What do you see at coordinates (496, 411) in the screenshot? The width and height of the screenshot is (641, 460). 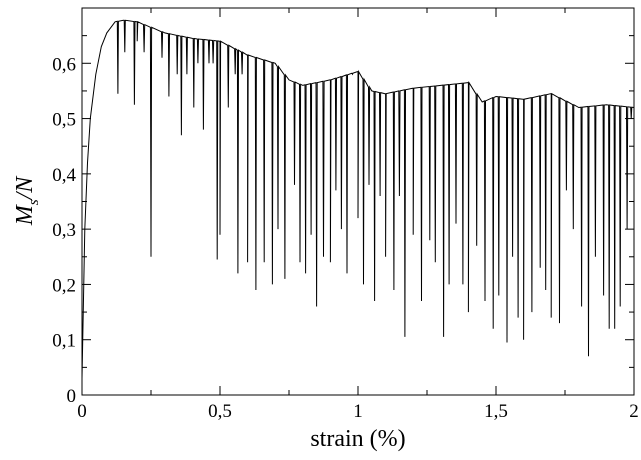 I see `x-tick-label: 1,5` at bounding box center [496, 411].